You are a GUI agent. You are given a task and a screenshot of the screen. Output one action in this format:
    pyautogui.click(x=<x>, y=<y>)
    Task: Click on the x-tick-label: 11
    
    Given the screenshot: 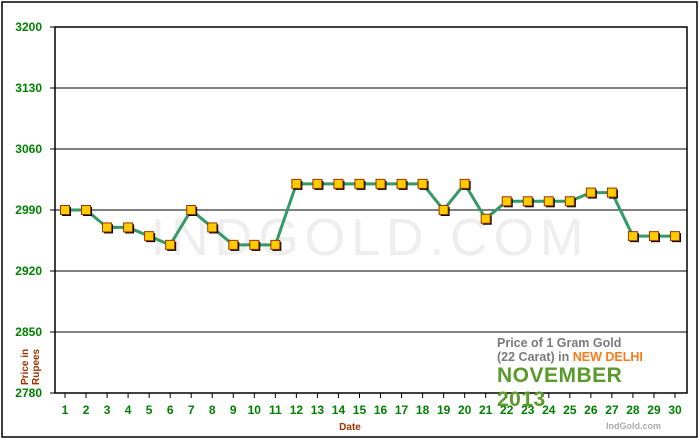 What is the action you would take?
    pyautogui.click(x=275, y=410)
    